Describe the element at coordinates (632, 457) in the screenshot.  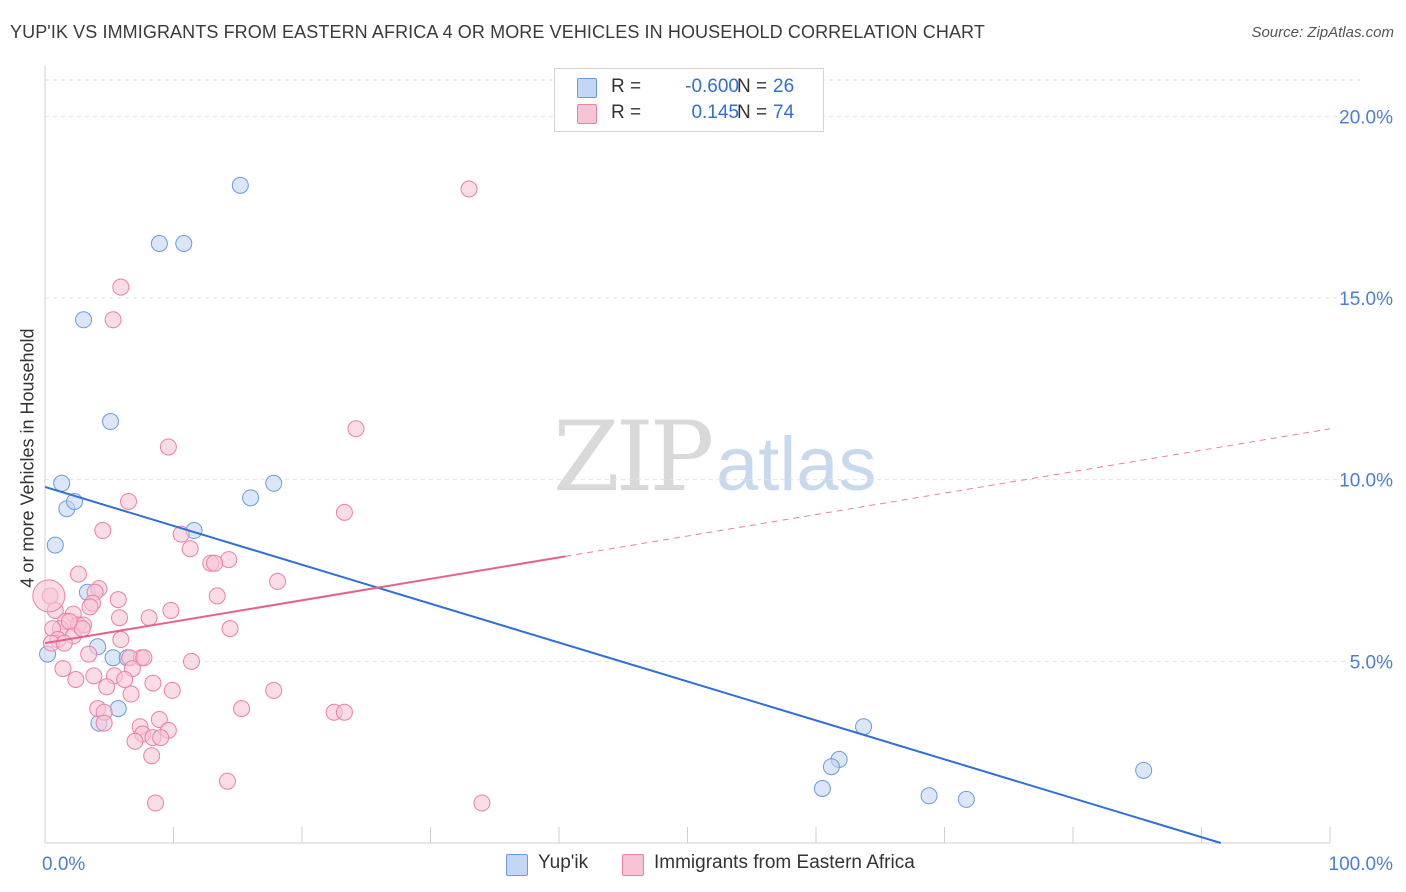
I see `watermark-zip: ZIP` at that location.